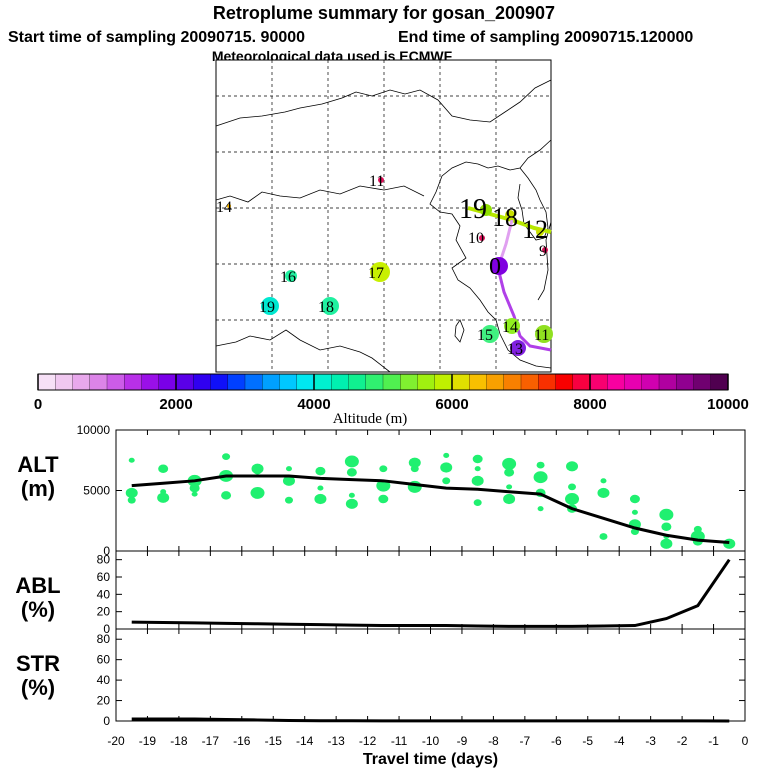 This screenshot has height=768, width=768. I want to click on border-line, so click(320, 194).